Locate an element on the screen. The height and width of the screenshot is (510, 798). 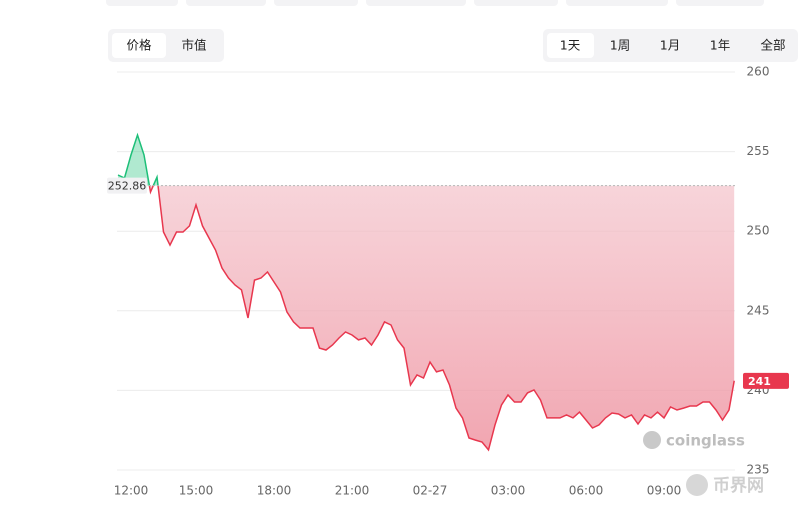
x-tick-label: 15:00 is located at coordinates (196, 491).